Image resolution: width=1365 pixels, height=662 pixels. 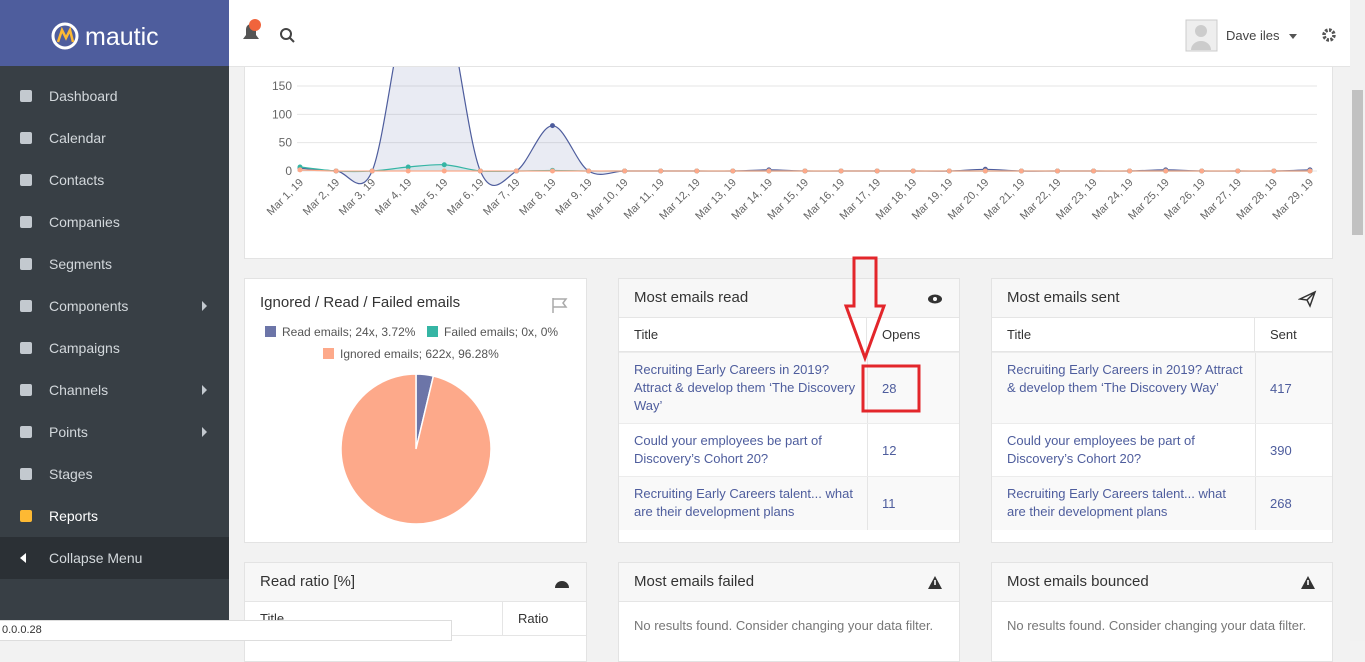 What do you see at coordinates (114, 516) in the screenshot?
I see `nav-item: Reports` at bounding box center [114, 516].